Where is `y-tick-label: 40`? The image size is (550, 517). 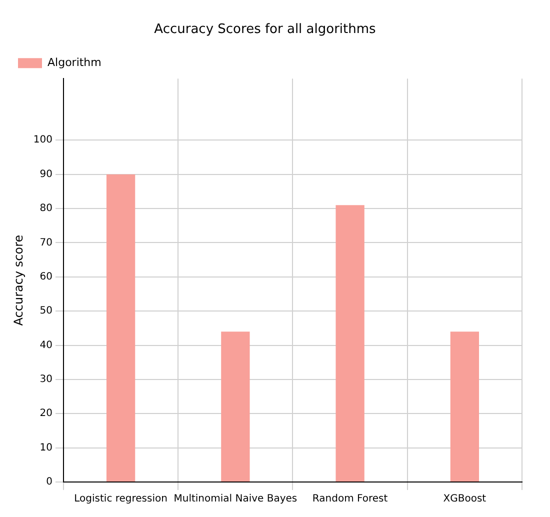 y-tick-label: 40 is located at coordinates (46, 345).